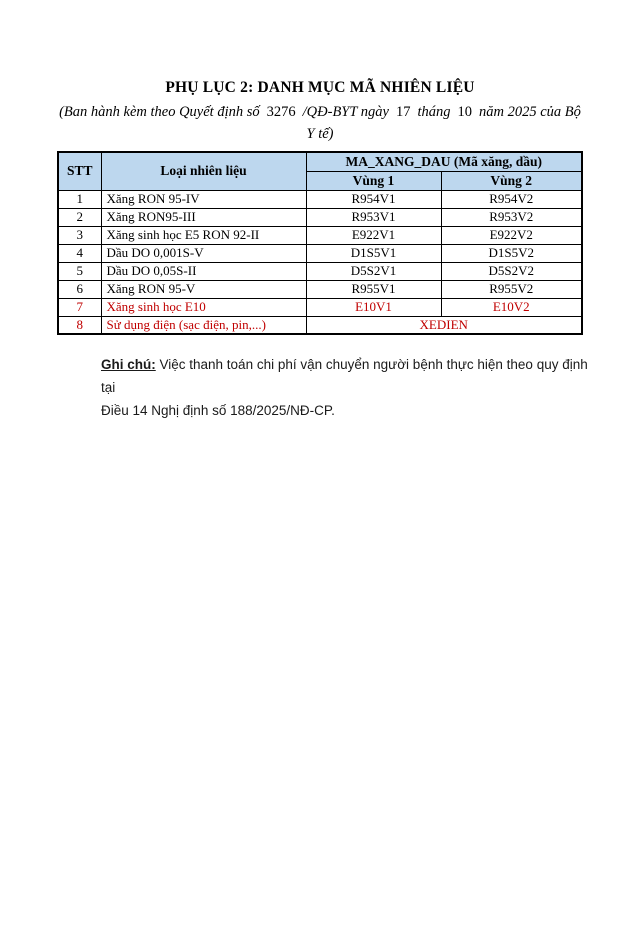 The width and height of the screenshot is (640, 933). What do you see at coordinates (79, 235) in the screenshot?
I see `stt-cell: 3` at bounding box center [79, 235].